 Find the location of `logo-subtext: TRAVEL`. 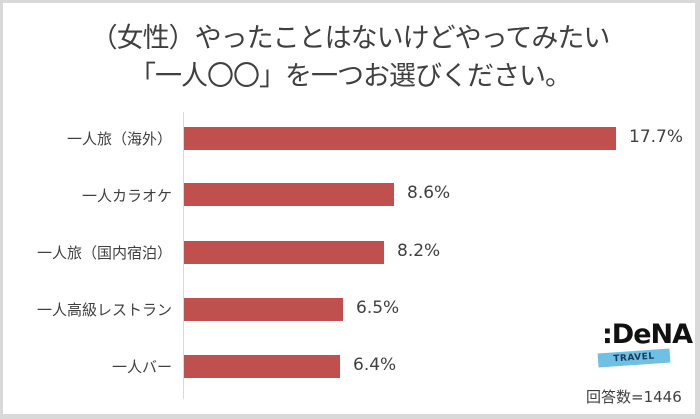

logo-subtext: TRAVEL is located at coordinates (634, 358).